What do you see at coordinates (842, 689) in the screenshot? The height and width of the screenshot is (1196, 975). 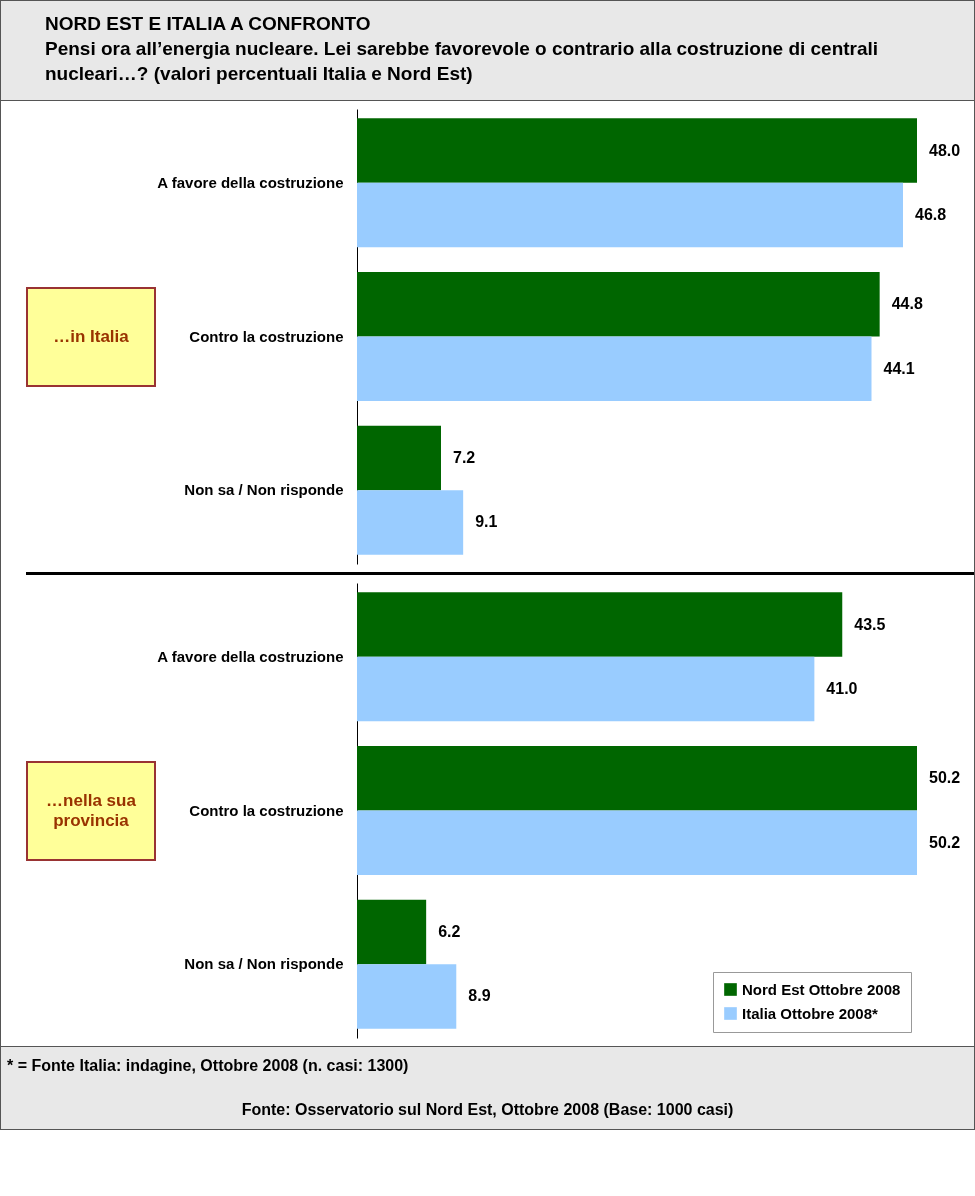 I see `data-label: 41.0` at bounding box center [842, 689].